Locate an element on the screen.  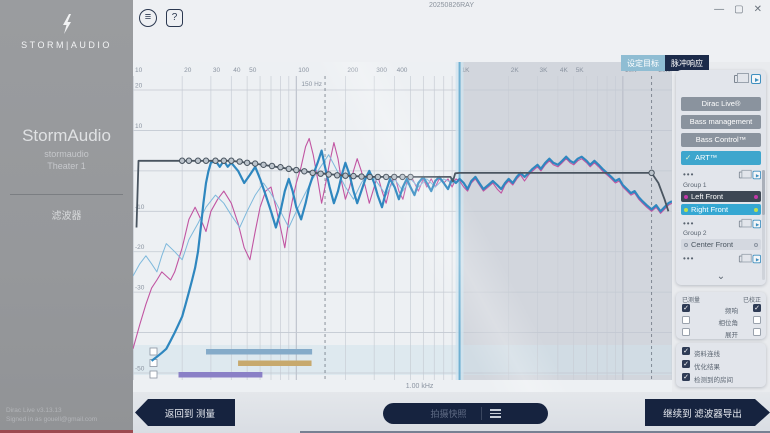
channel-center-front: Center Front is located at coordinates (721, 244).